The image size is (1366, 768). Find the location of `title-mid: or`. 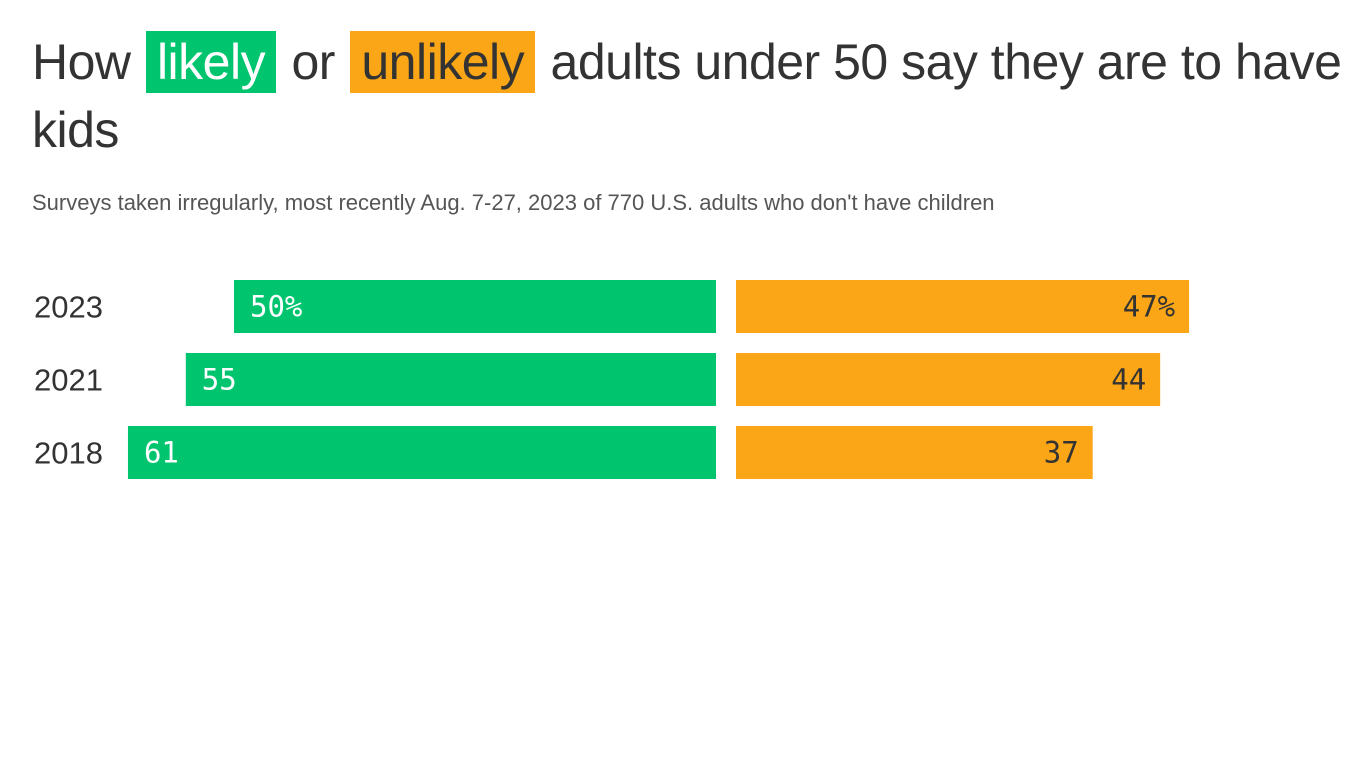

title-mid: or is located at coordinates (313, 62).